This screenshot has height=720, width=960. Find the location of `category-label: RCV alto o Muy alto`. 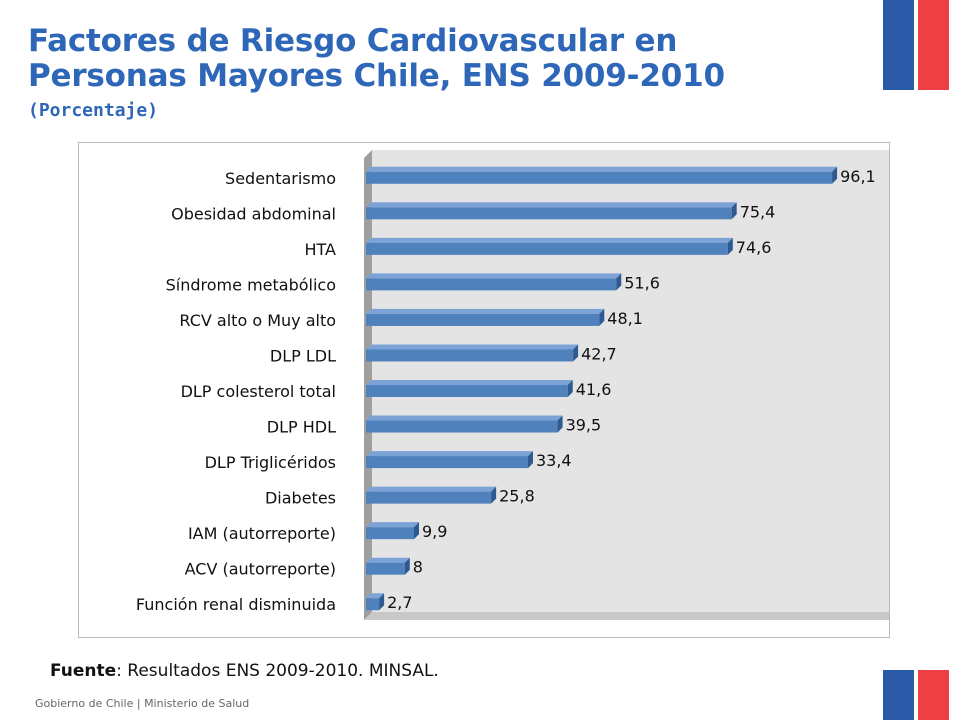

category-label: RCV alto o Muy alto is located at coordinates (257, 320).